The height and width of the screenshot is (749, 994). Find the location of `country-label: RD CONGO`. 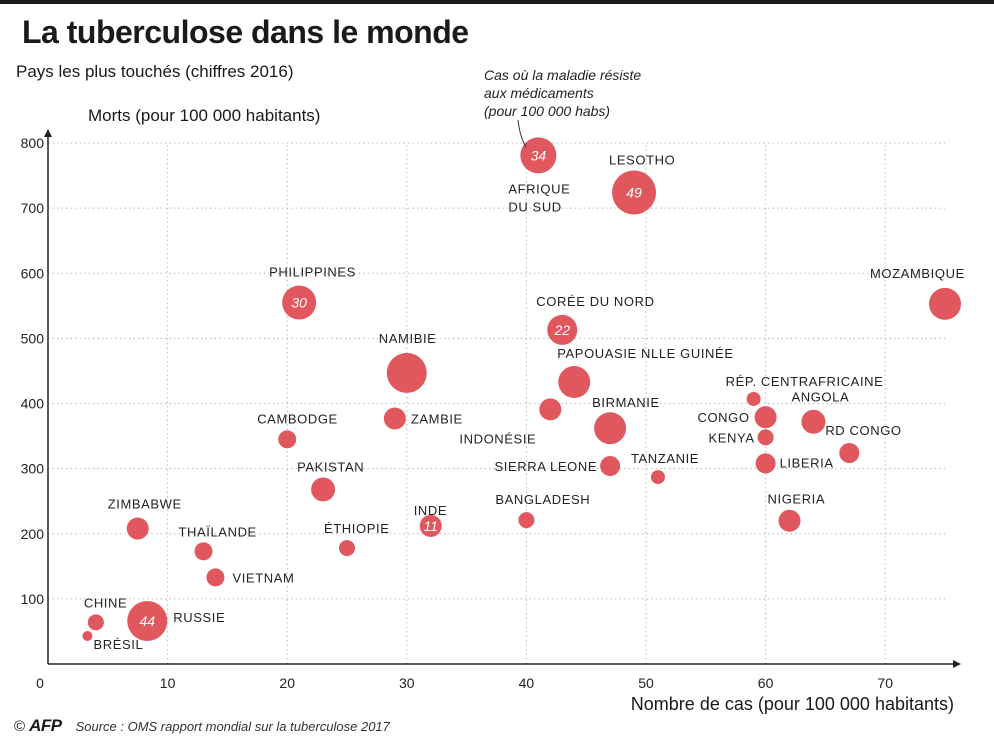

country-label: RD CONGO is located at coordinates (863, 430).